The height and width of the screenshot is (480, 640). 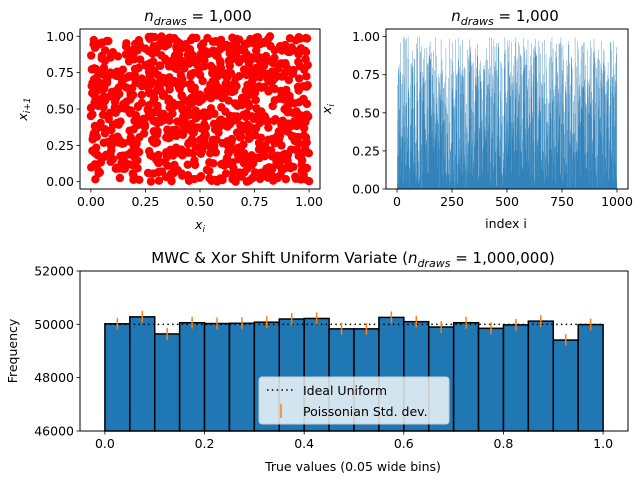 What do you see at coordinates (507, 113) in the screenshot?
I see `index-bars` at bounding box center [507, 113].